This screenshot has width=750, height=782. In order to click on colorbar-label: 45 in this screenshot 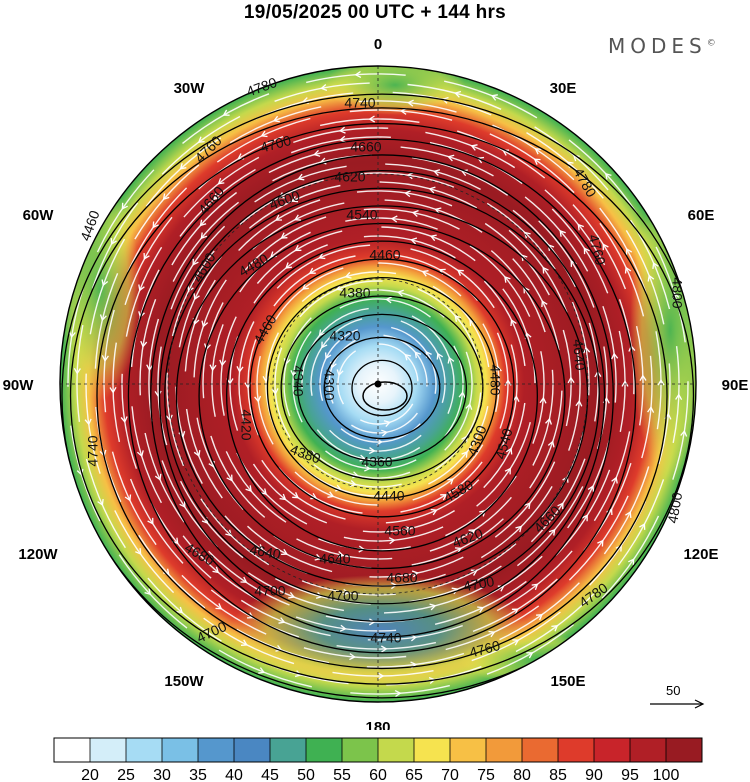, I will do `click(270, 774)`.